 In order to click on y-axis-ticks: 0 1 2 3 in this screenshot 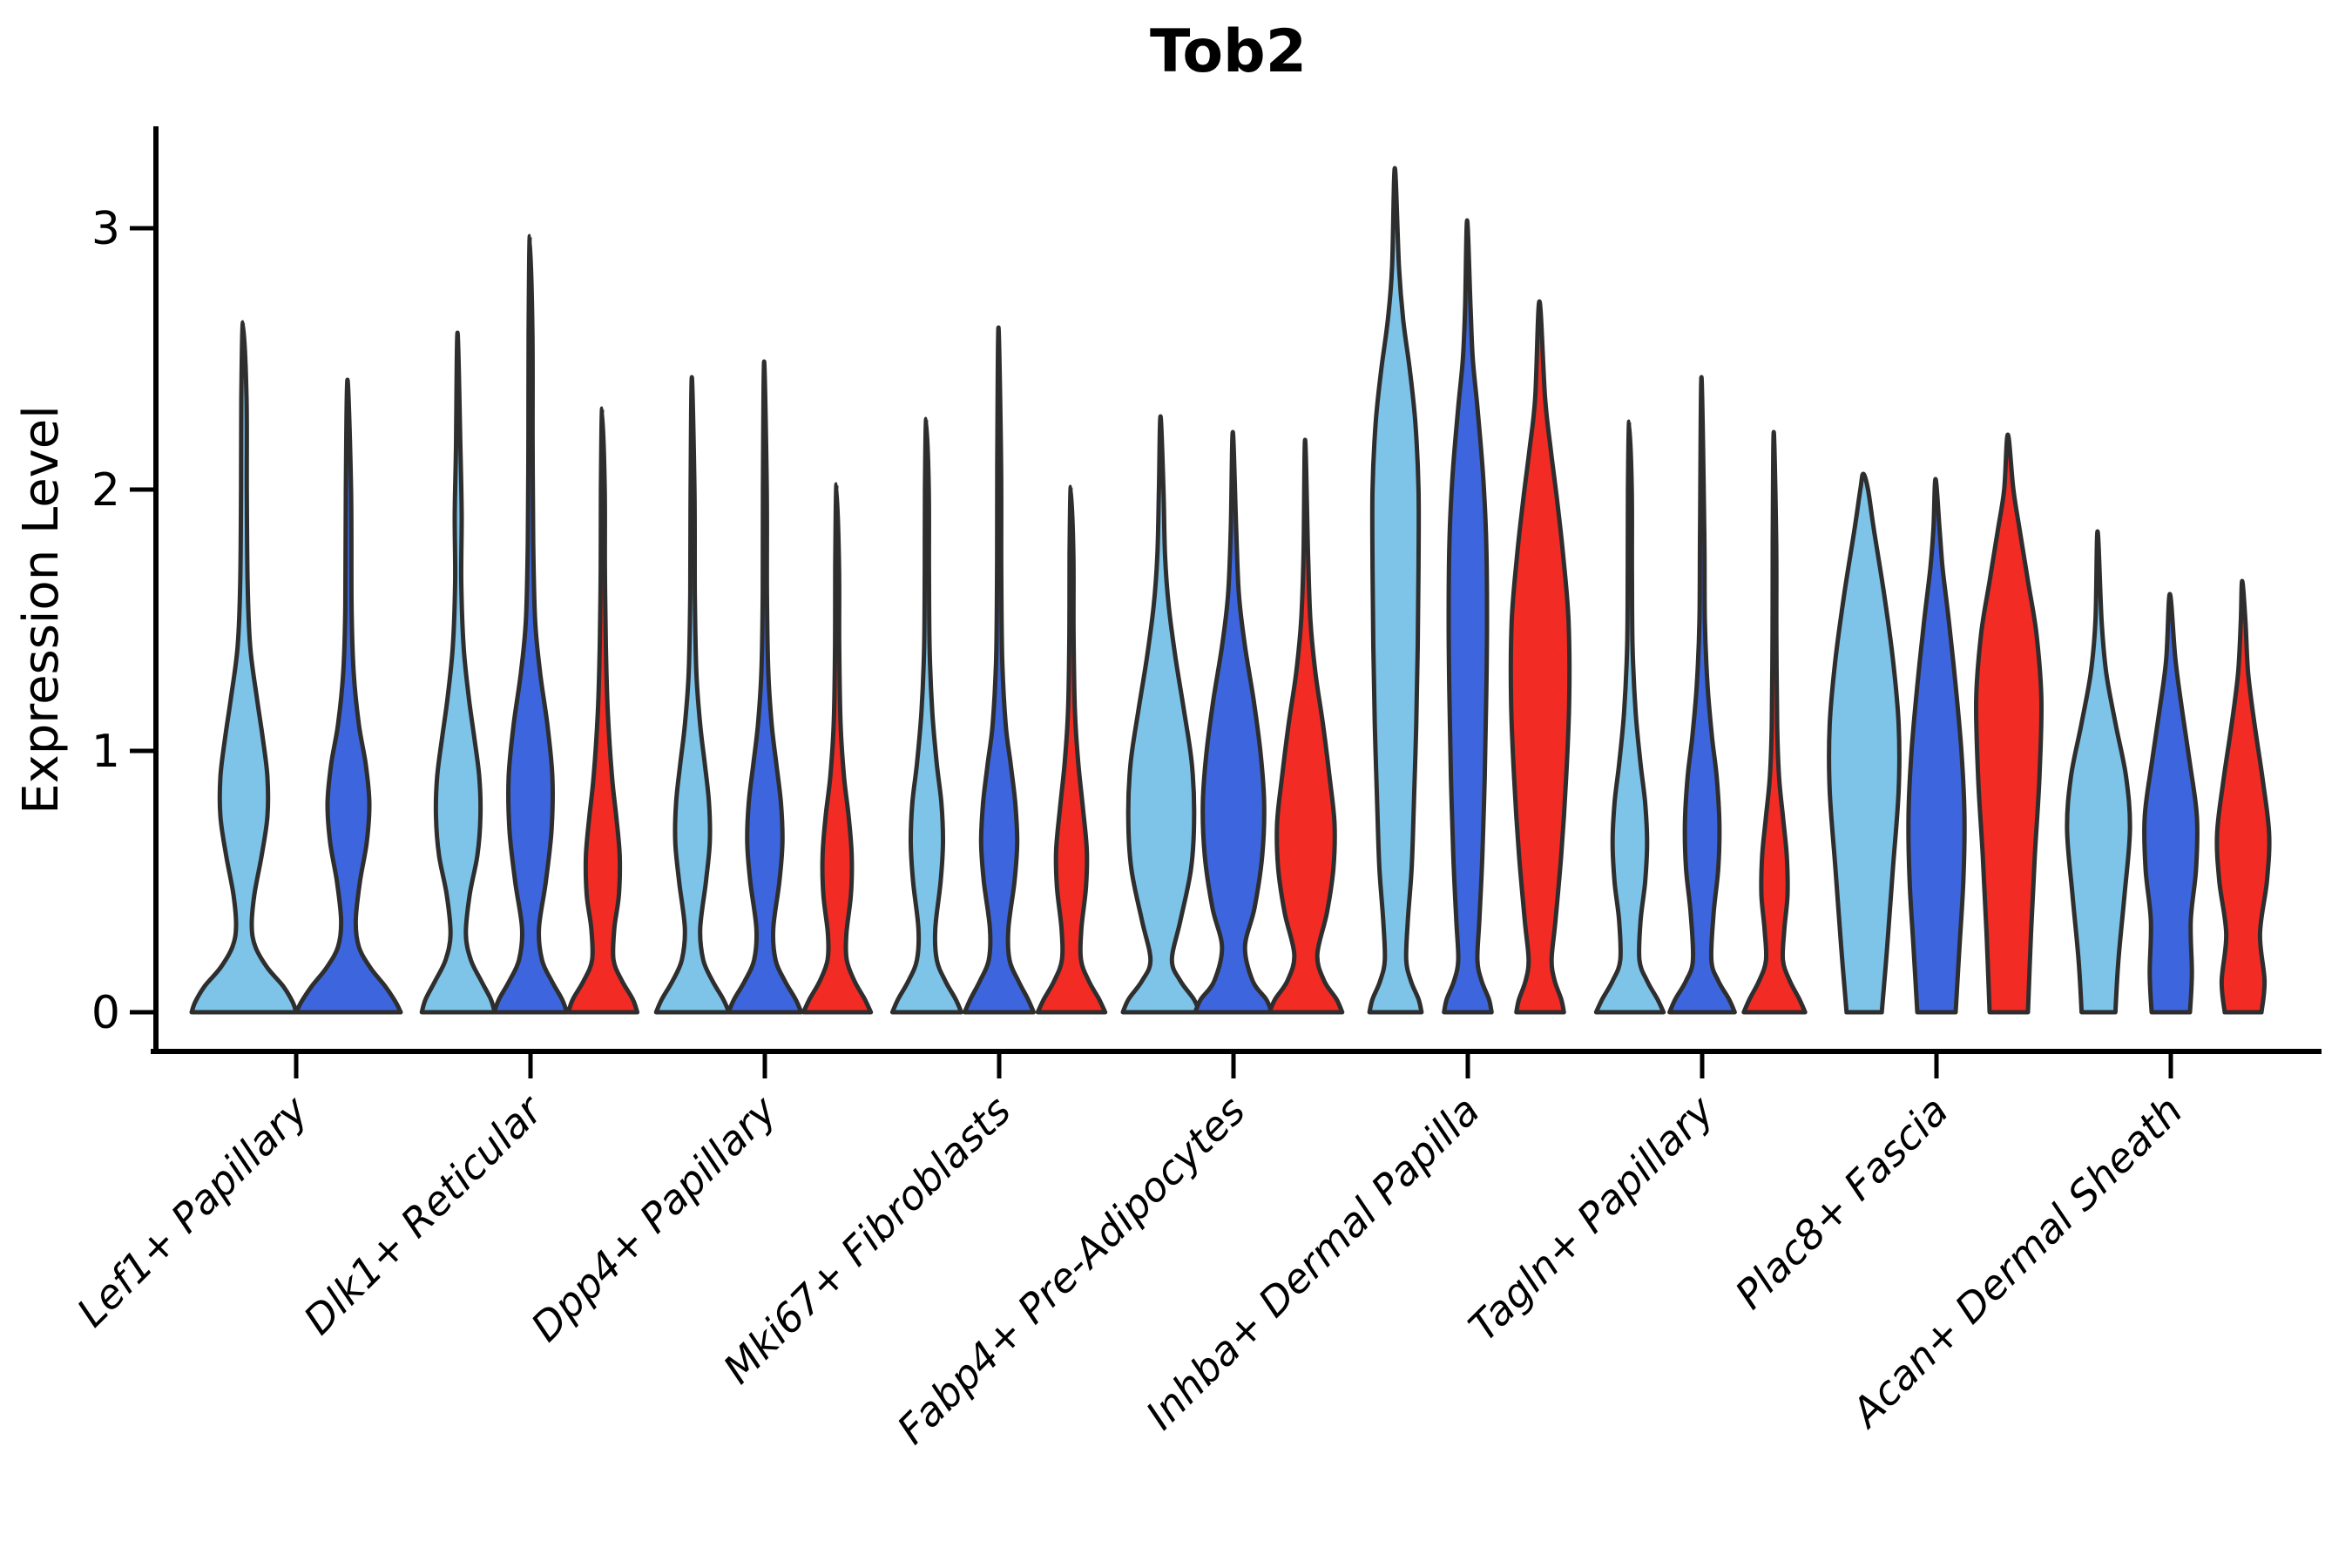, I will do `click(122, 621)`.